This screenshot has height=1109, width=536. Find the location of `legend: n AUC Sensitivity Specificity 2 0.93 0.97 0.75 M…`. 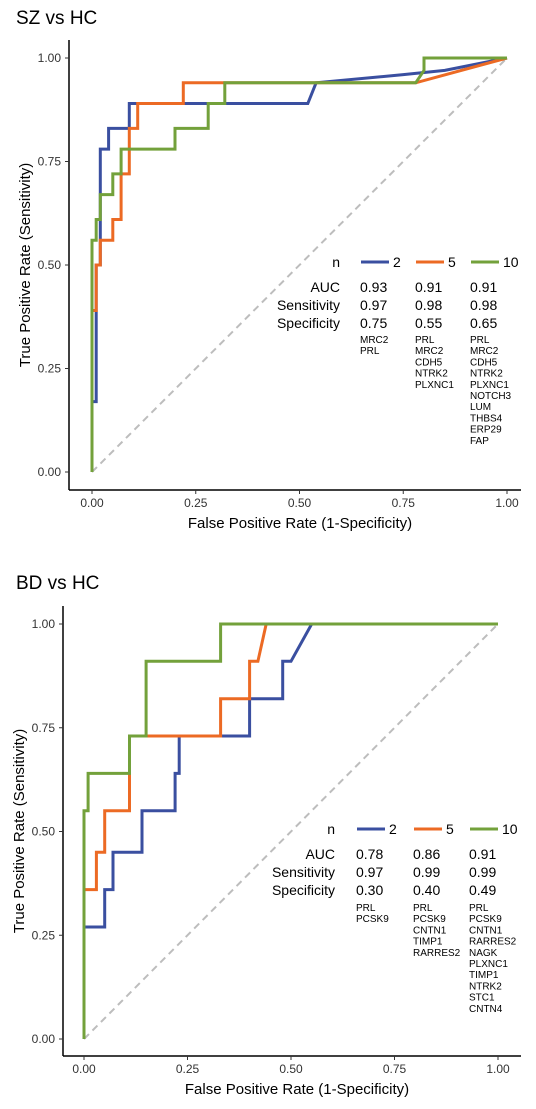

legend: n AUC Sensitivity Specificity 2 0.93 0.97 0.75 M… is located at coordinates (398, 350).